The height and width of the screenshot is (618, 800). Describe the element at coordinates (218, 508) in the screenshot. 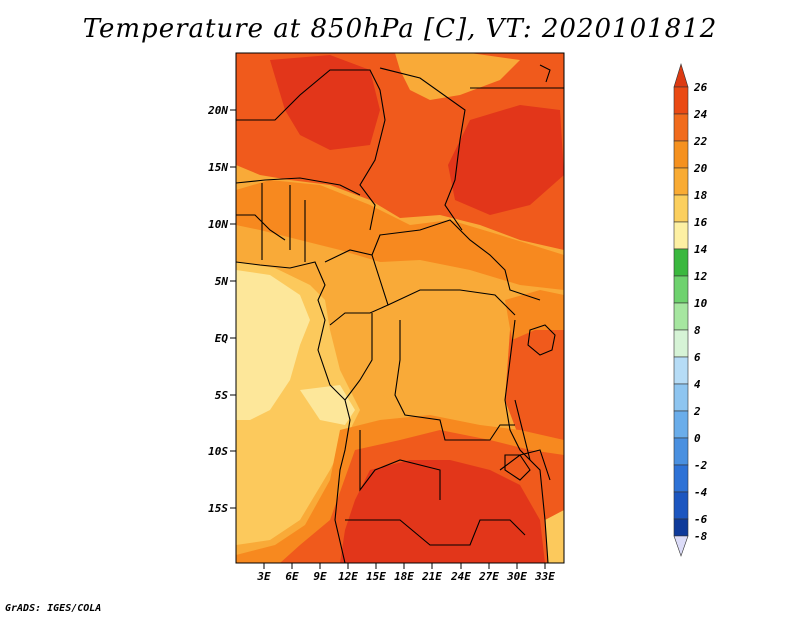

I see `lat-label: 15S` at that location.